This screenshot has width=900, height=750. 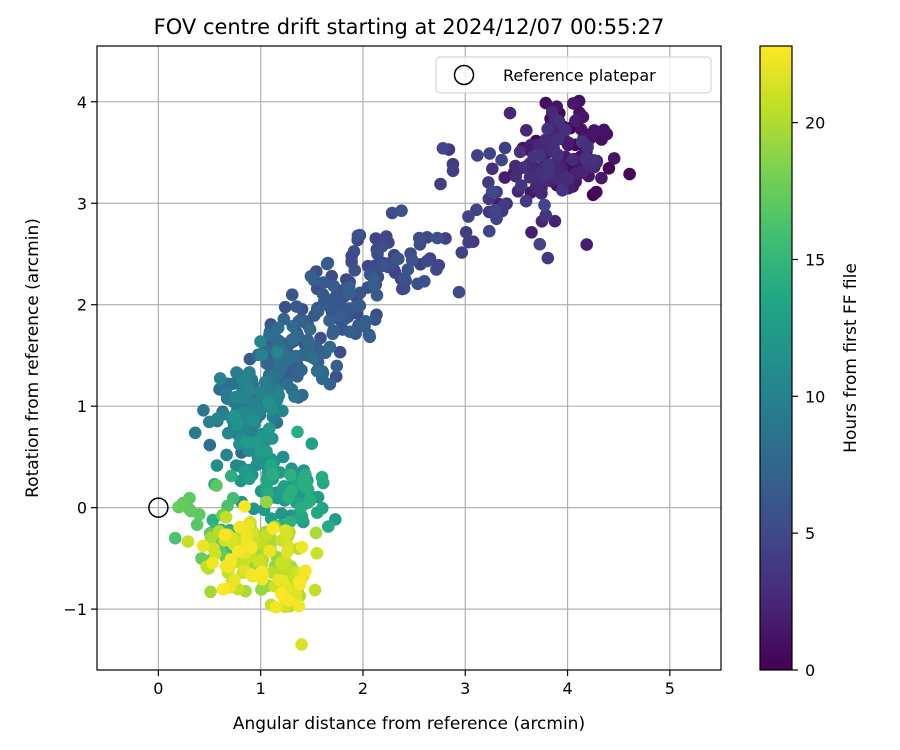 I want to click on colorbar-tick-label: 15, so click(x=815, y=259).